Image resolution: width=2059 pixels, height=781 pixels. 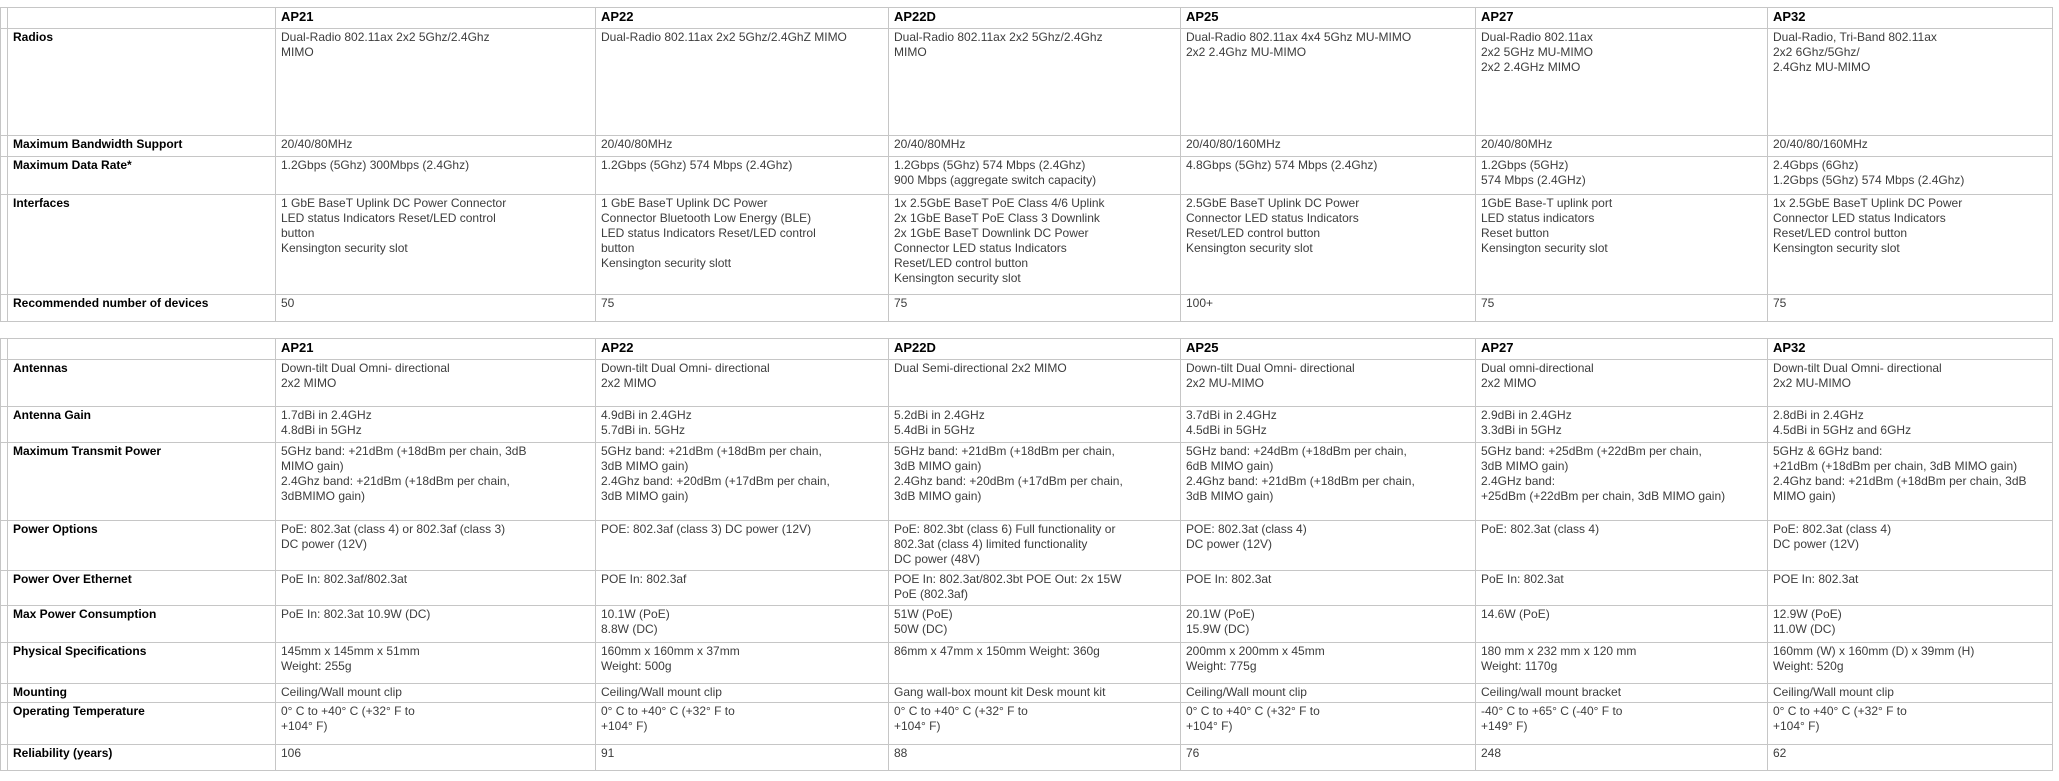 What do you see at coordinates (1910, 545) in the screenshot?
I see `spec-cell: PoE: 802.3at (class 4) DC power (12V)` at bounding box center [1910, 545].